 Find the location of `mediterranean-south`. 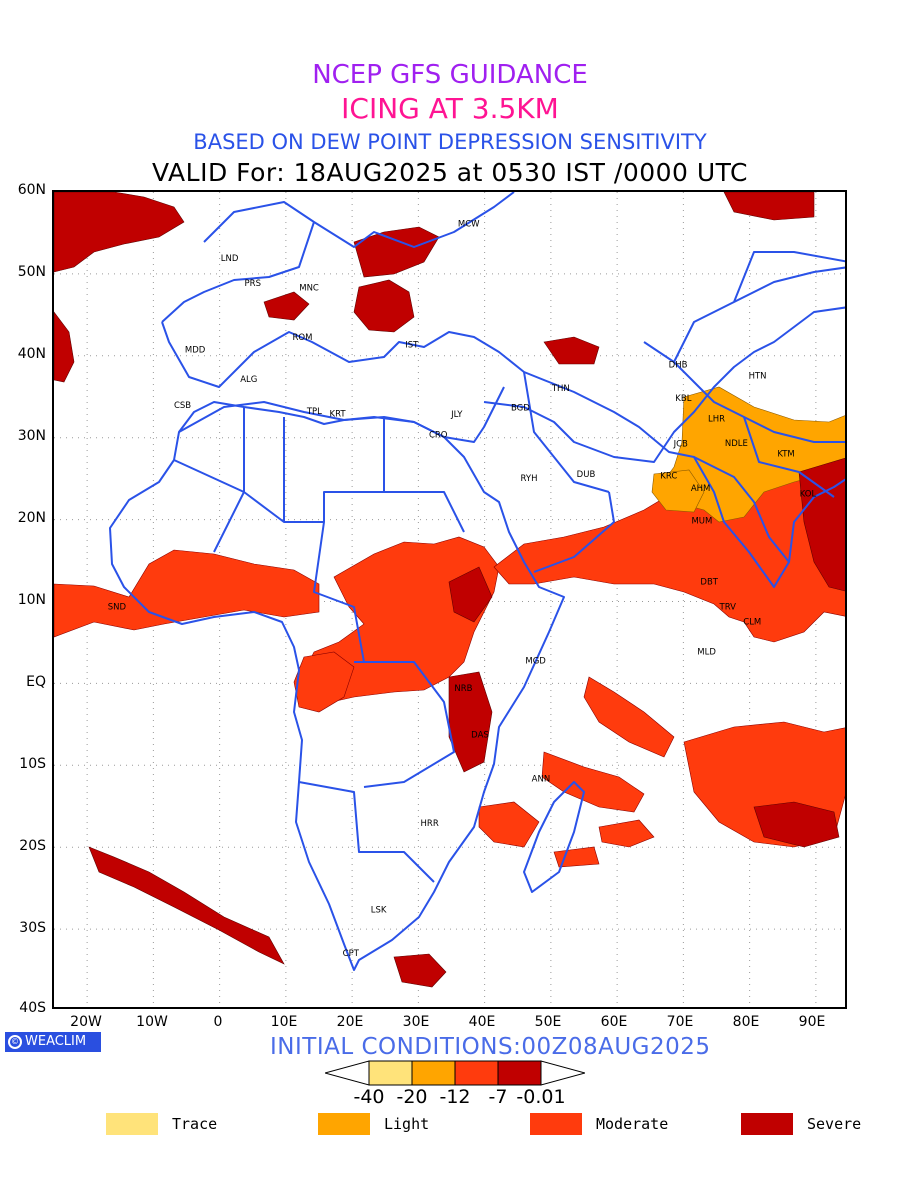

mediterranean-south is located at coordinates (341, 414).